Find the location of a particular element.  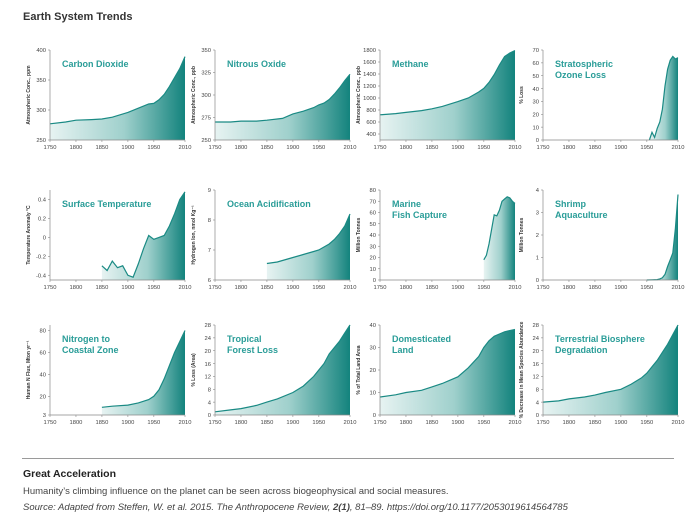

y-tick-label: 80 is located at coordinates (373, 191).